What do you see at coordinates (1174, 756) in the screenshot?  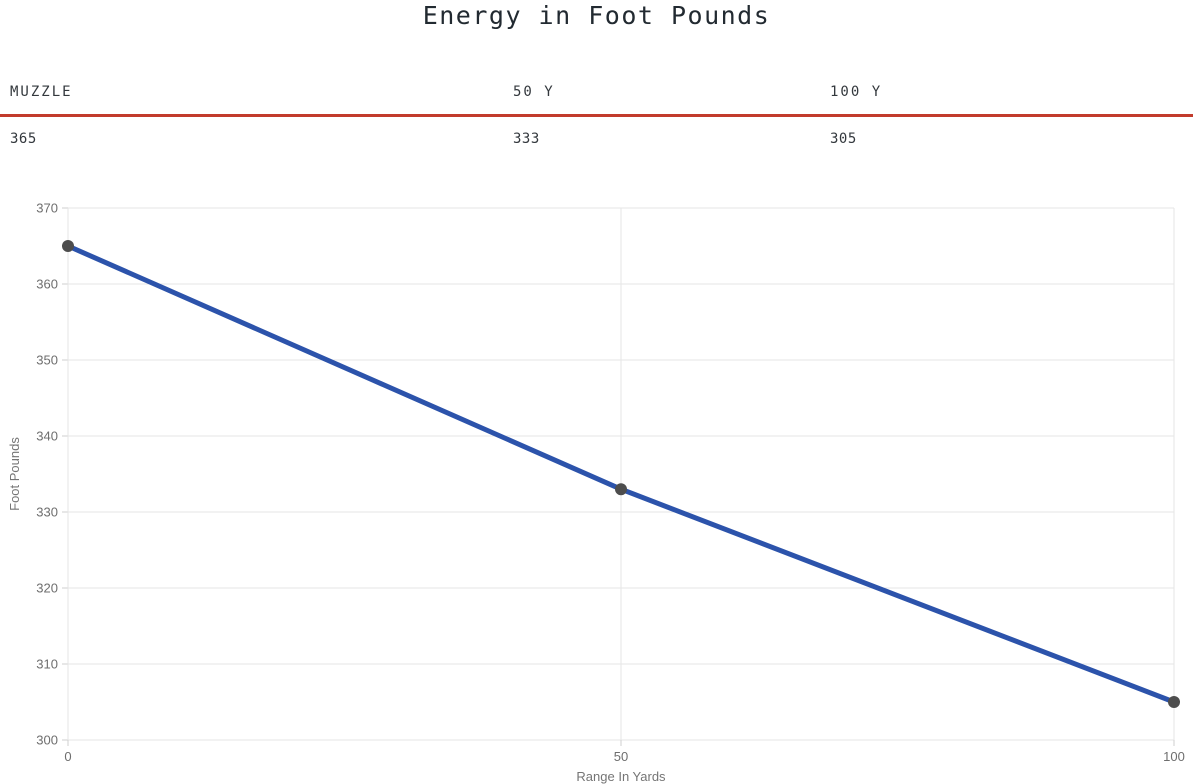 I see `x-tick-label: 100` at bounding box center [1174, 756].